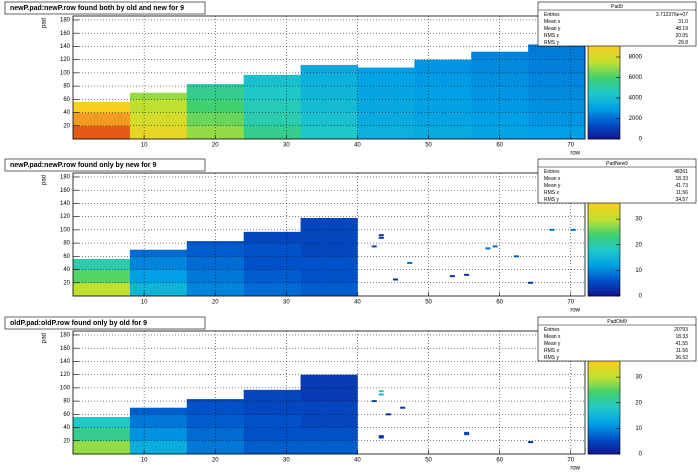 The width and height of the screenshot is (698, 474). What do you see at coordinates (357, 461) in the screenshot?
I see `x-tick-label: 40` at bounding box center [357, 461].